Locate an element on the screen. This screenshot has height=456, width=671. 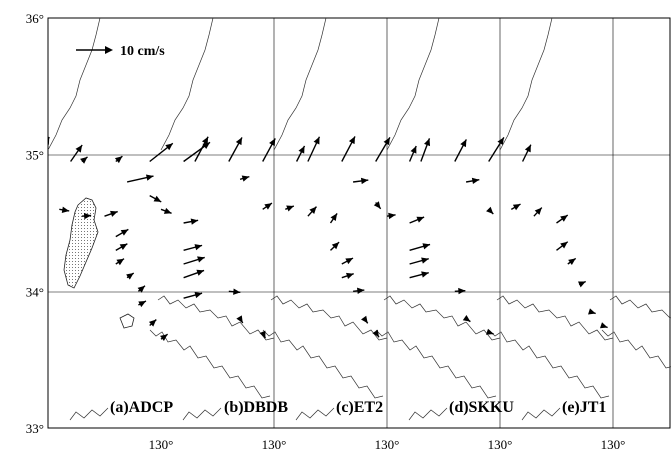
x-tick-labels: 130° 130° 130° 130° 130° is located at coordinates (387, 444).